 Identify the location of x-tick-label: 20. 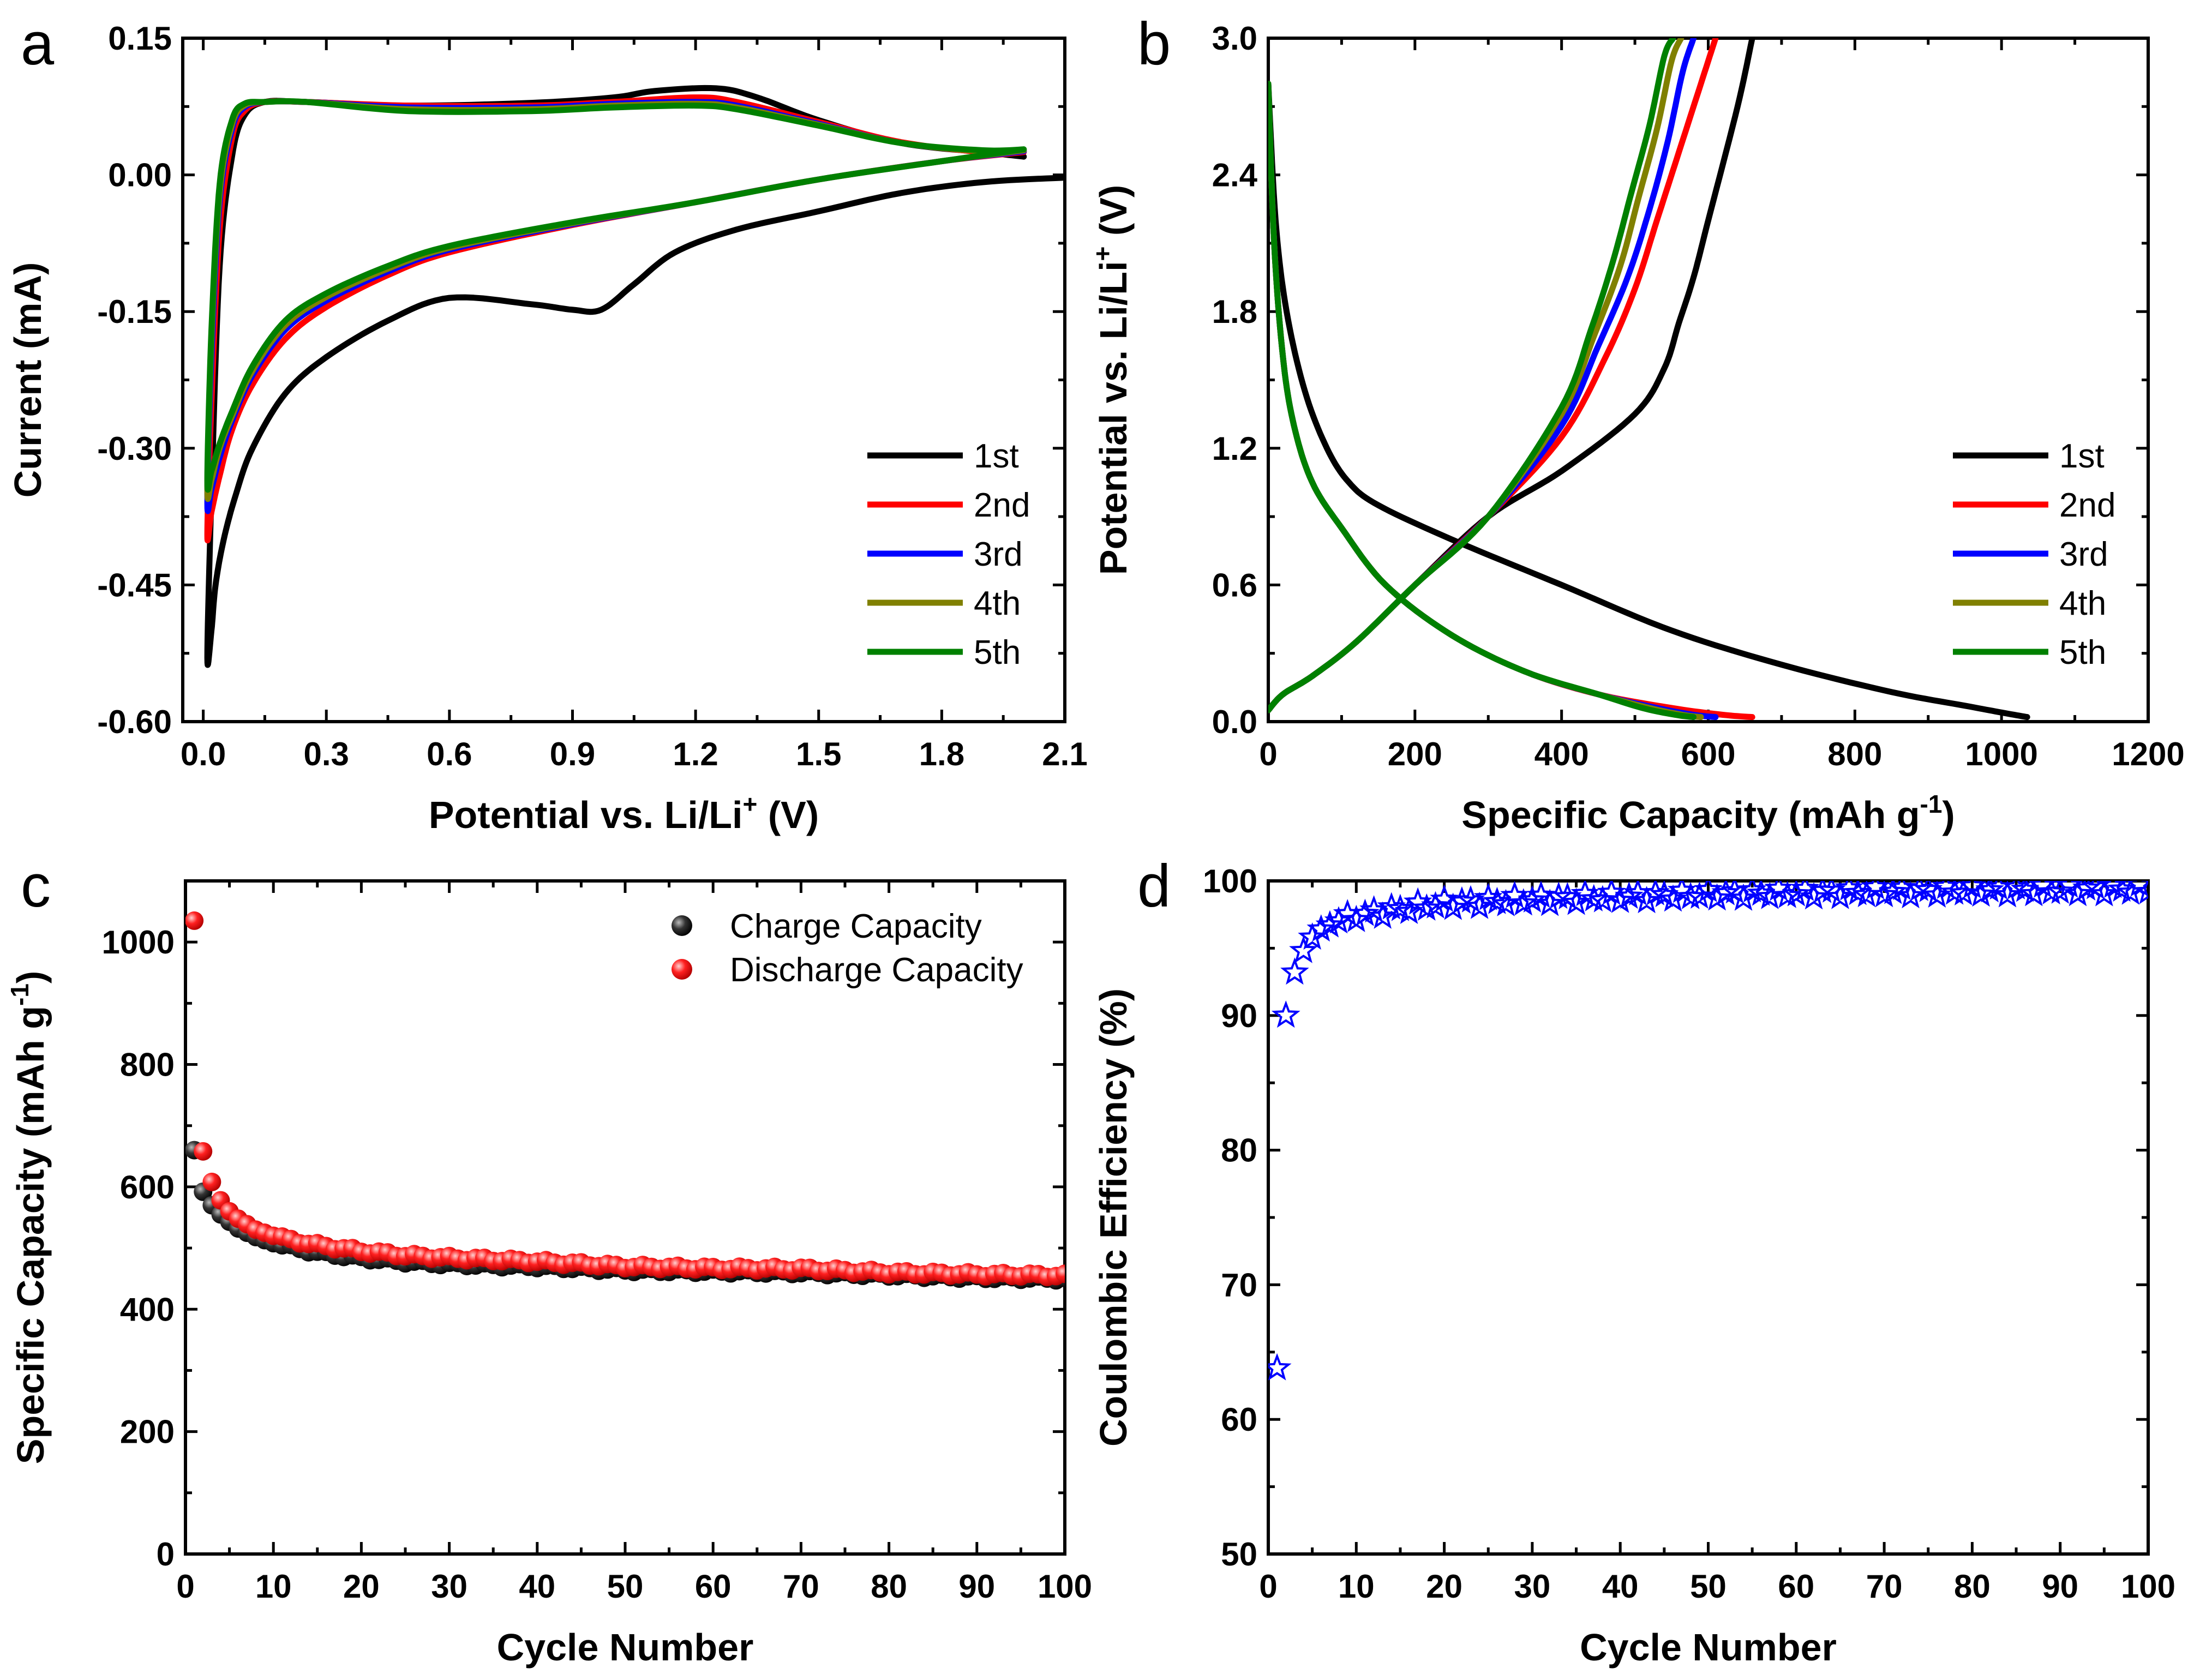
(1444, 1586).